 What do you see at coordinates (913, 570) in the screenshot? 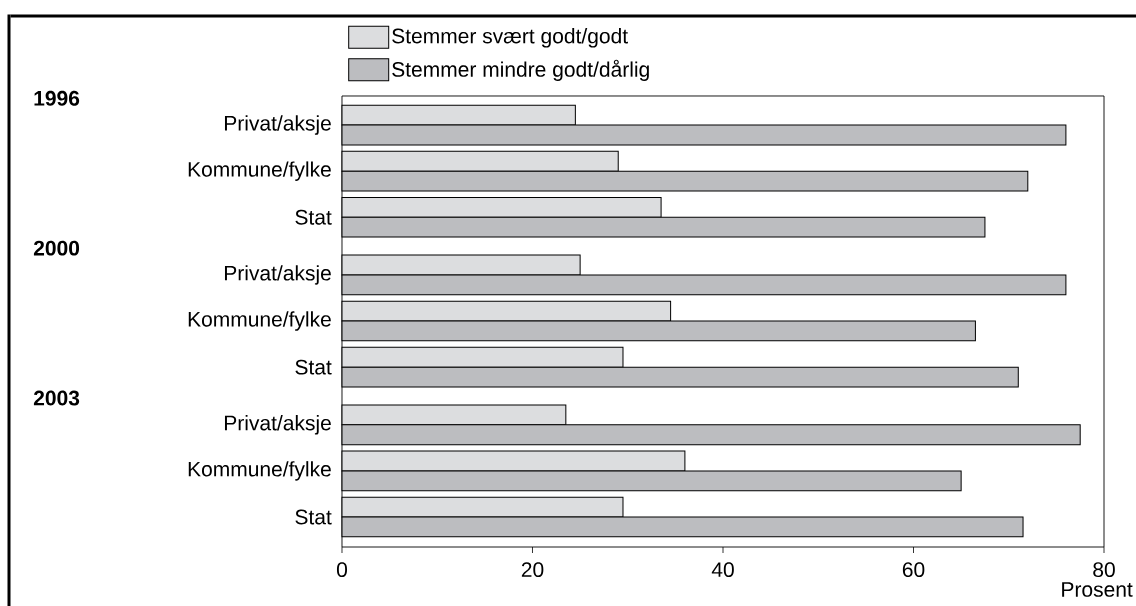
I see `x-tick-label: 60` at bounding box center [913, 570].